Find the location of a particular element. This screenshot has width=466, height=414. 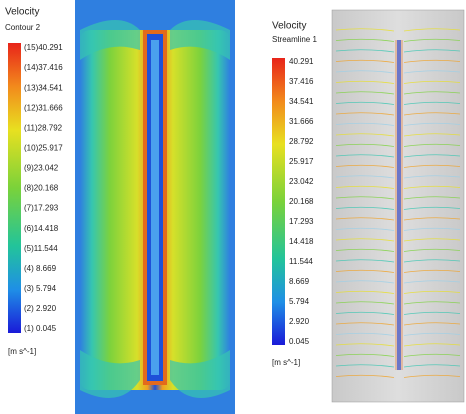

legend-label: (11)28.792 is located at coordinates (43, 127).